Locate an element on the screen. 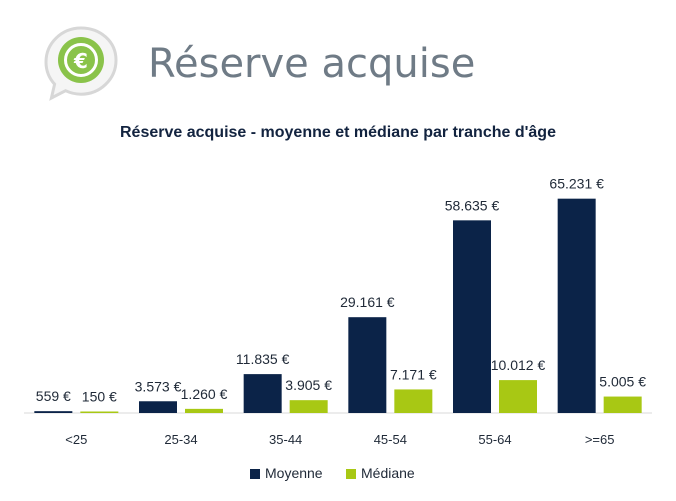  x-tick-label: >=65 is located at coordinates (600, 439).